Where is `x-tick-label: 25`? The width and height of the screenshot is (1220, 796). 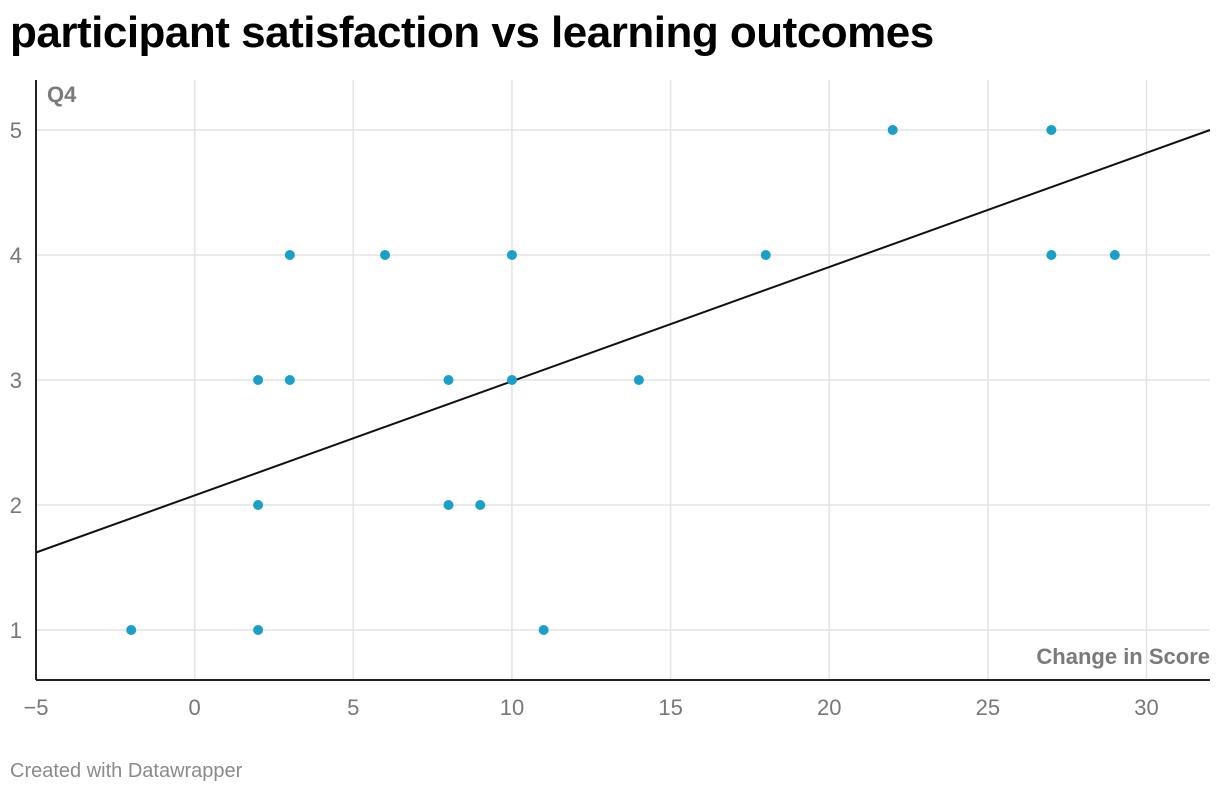 x-tick-label: 25 is located at coordinates (988, 707).